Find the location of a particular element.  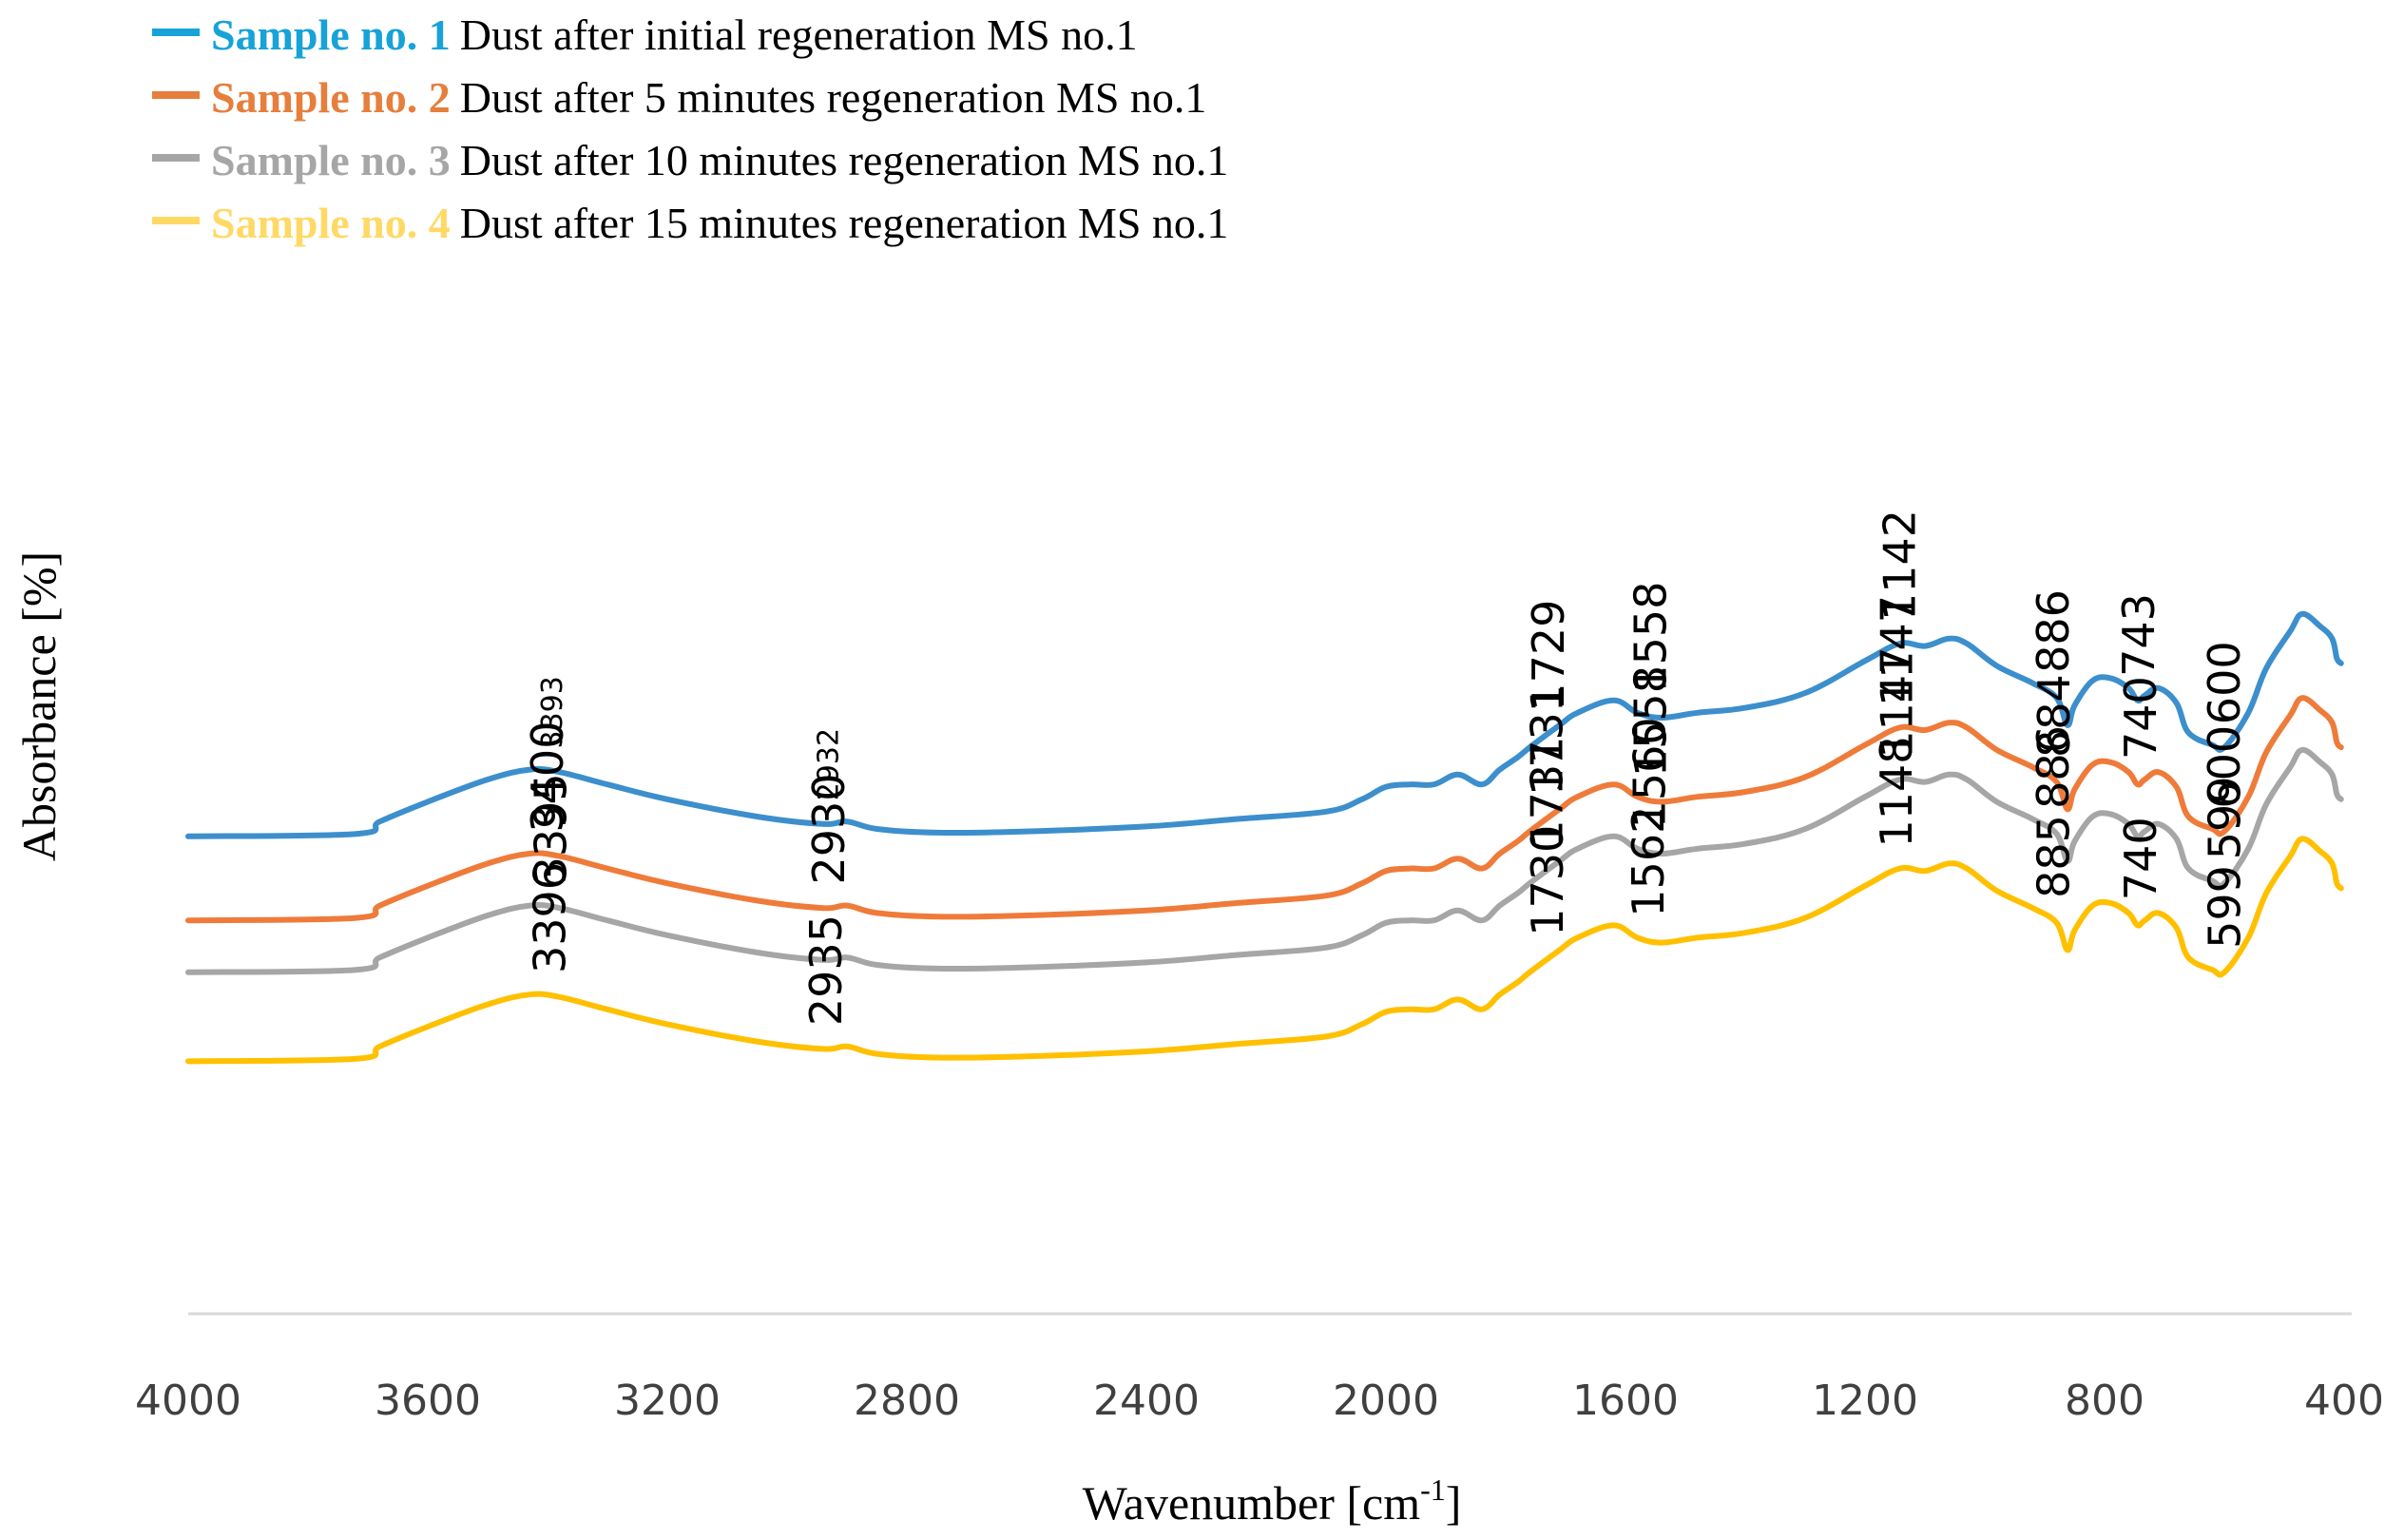

peak-label: 1729 is located at coordinates (1548, 655).